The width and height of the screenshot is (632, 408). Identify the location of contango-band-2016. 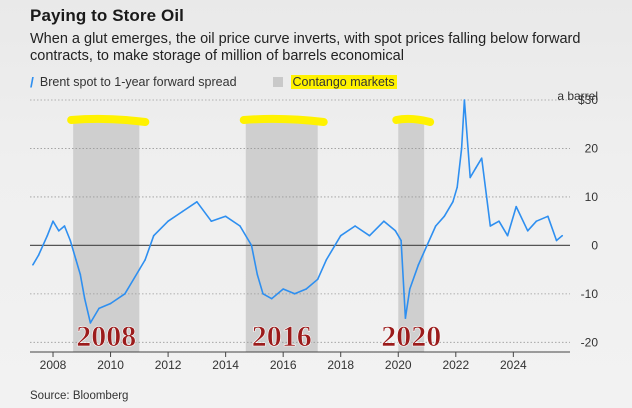
(281, 237).